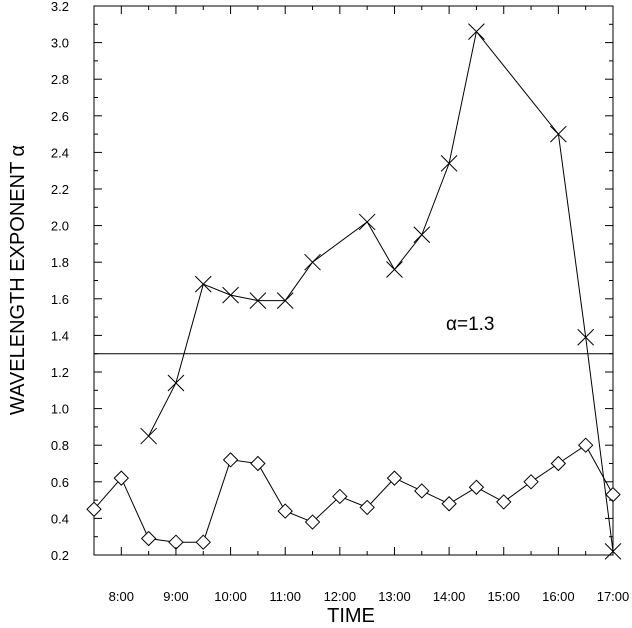 The width and height of the screenshot is (632, 628). What do you see at coordinates (60, 518) in the screenshot?
I see `y-tick-label: 0.4` at bounding box center [60, 518].